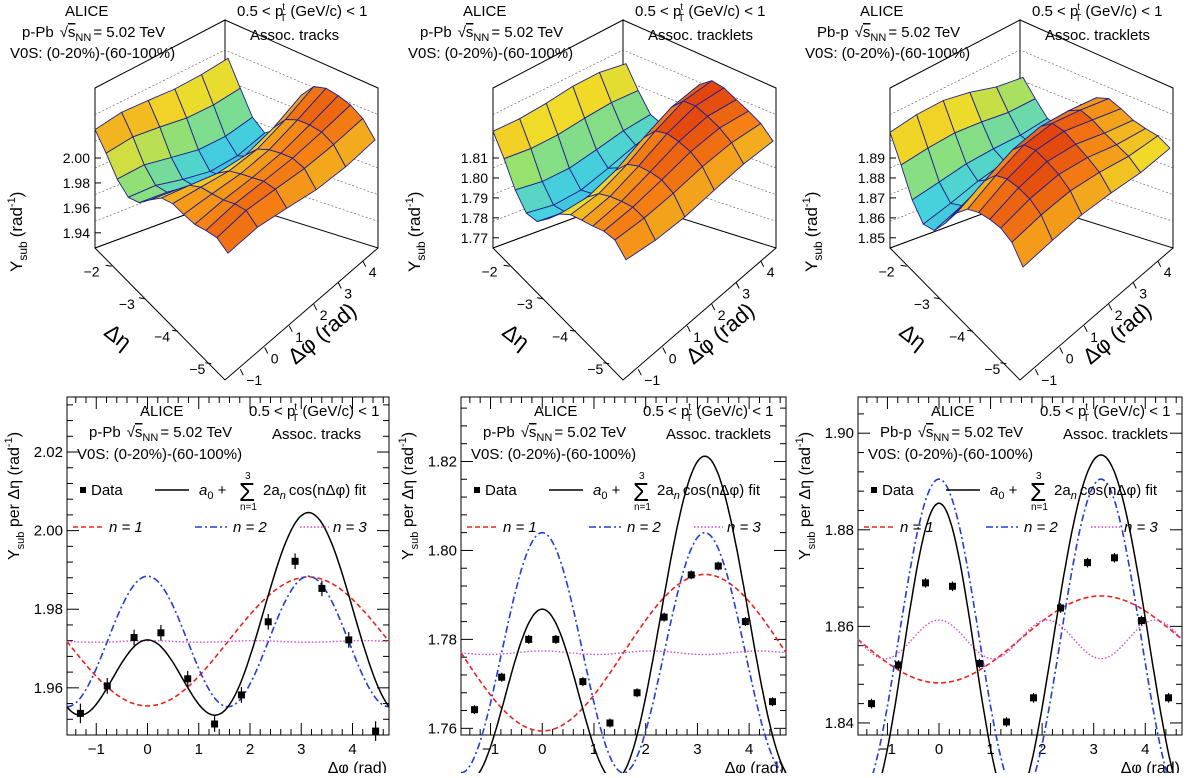 Image resolution: width=1195 pixels, height=778 pixels. What do you see at coordinates (248, 507) in the screenshot?
I see `sum-bottom: n=1` at bounding box center [248, 507].